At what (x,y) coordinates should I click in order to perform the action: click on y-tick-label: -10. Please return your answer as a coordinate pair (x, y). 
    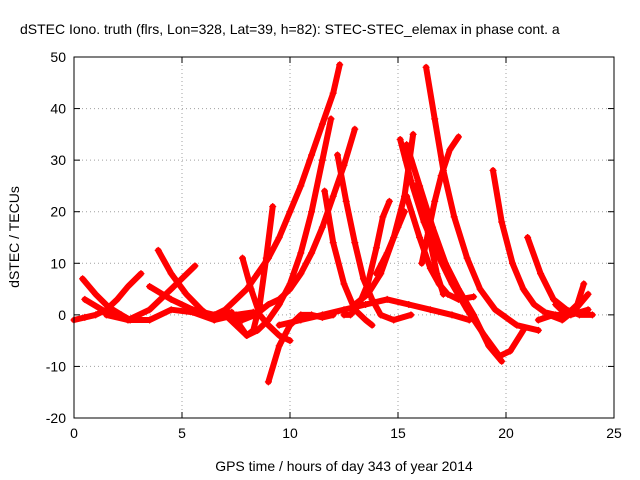
    Looking at the image, I should click on (56, 366).